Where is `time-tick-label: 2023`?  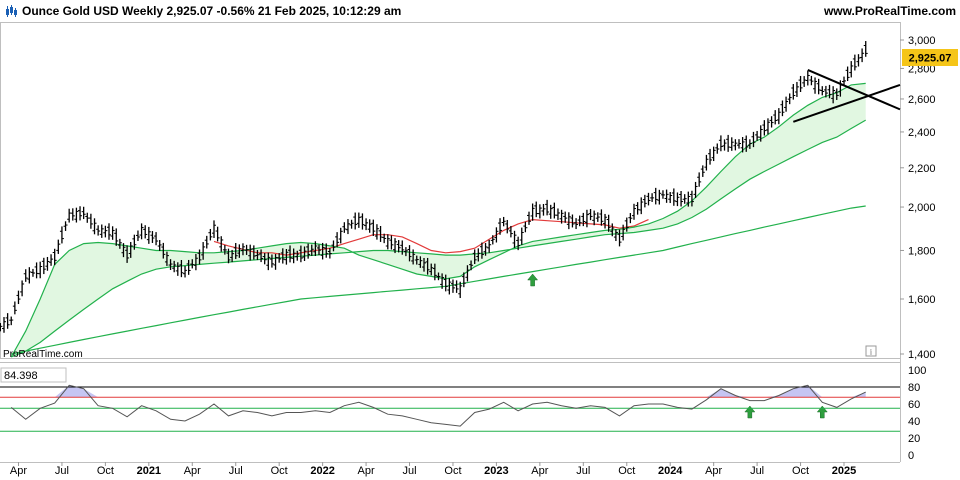
time-tick-label: 2023 is located at coordinates (496, 471).